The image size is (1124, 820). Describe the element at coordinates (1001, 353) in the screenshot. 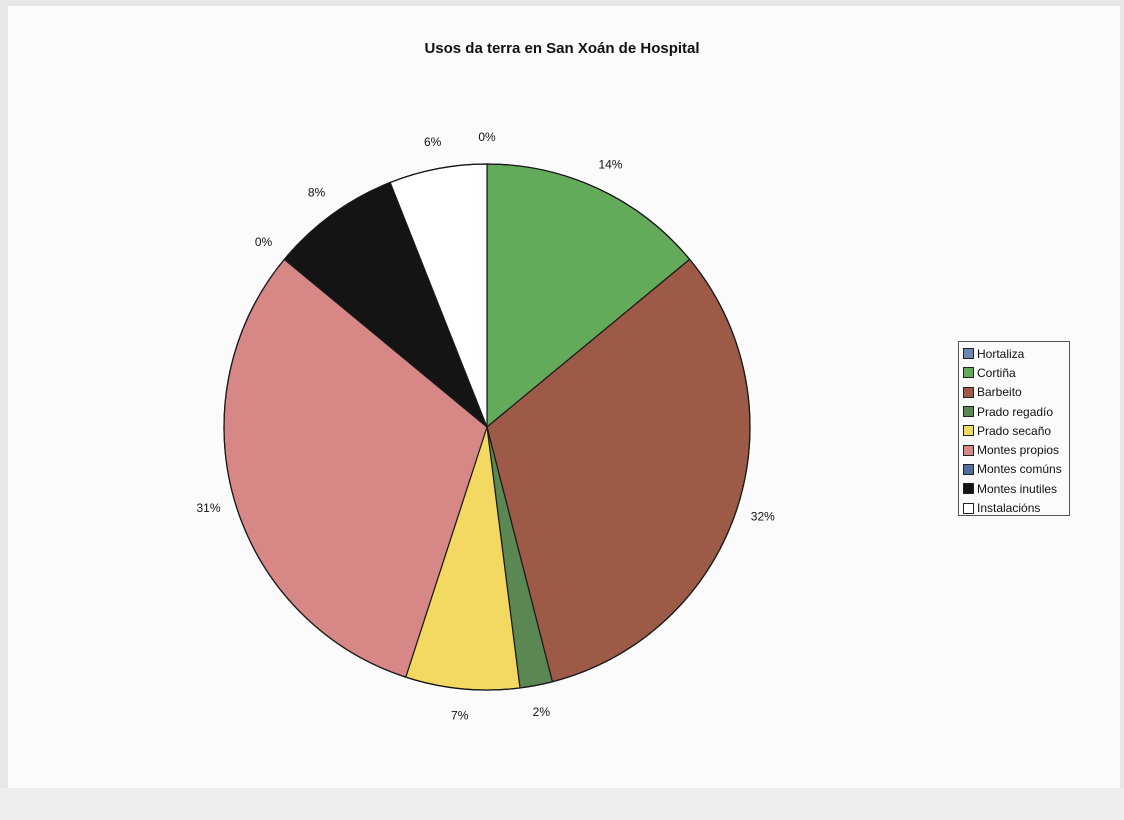

I see `legend-label: Hortaliza` at that location.